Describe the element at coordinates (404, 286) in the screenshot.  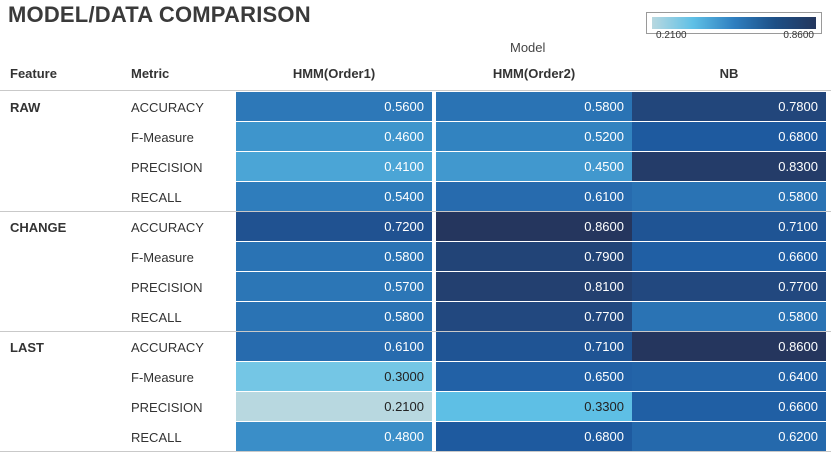
I see `cell-value-label: 0.5700` at that location.